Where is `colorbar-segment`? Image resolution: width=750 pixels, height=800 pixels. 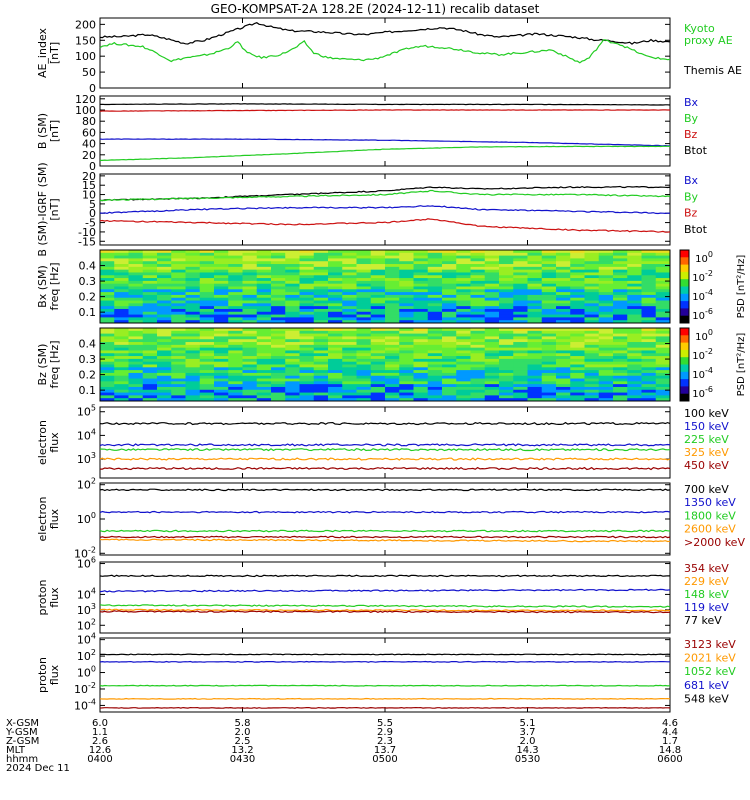
colorbar-segment is located at coordinates (684, 319).